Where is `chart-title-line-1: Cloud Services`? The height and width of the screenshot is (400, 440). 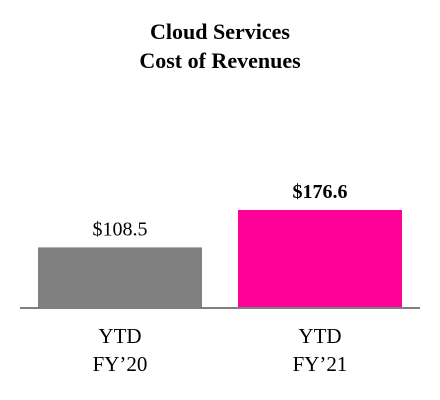 chart-title-line-1: Cloud Services is located at coordinates (220, 31).